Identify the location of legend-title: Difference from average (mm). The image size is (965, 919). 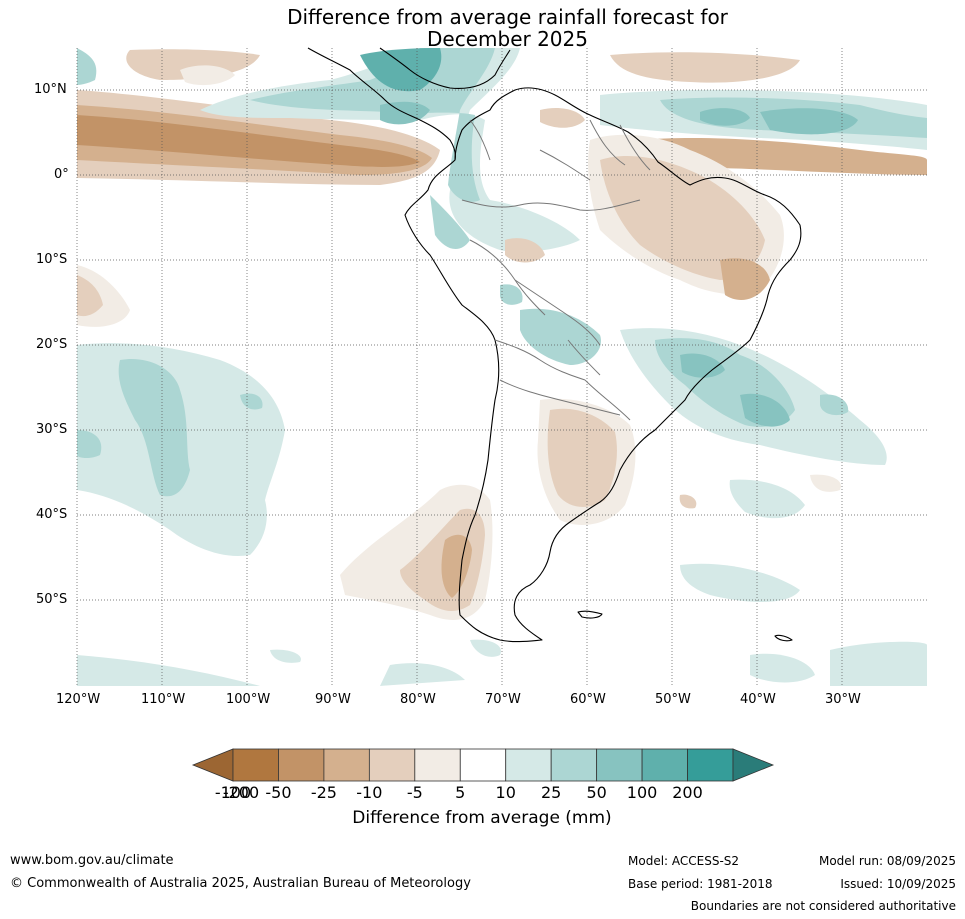
(482, 818).